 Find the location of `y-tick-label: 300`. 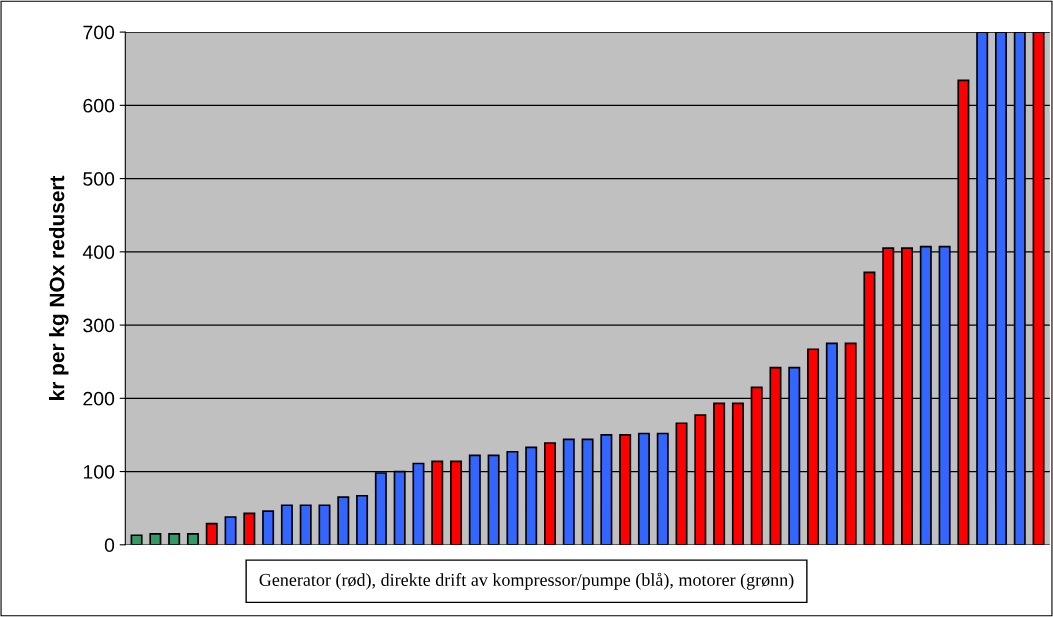

y-tick-label: 300 is located at coordinates (99, 325).